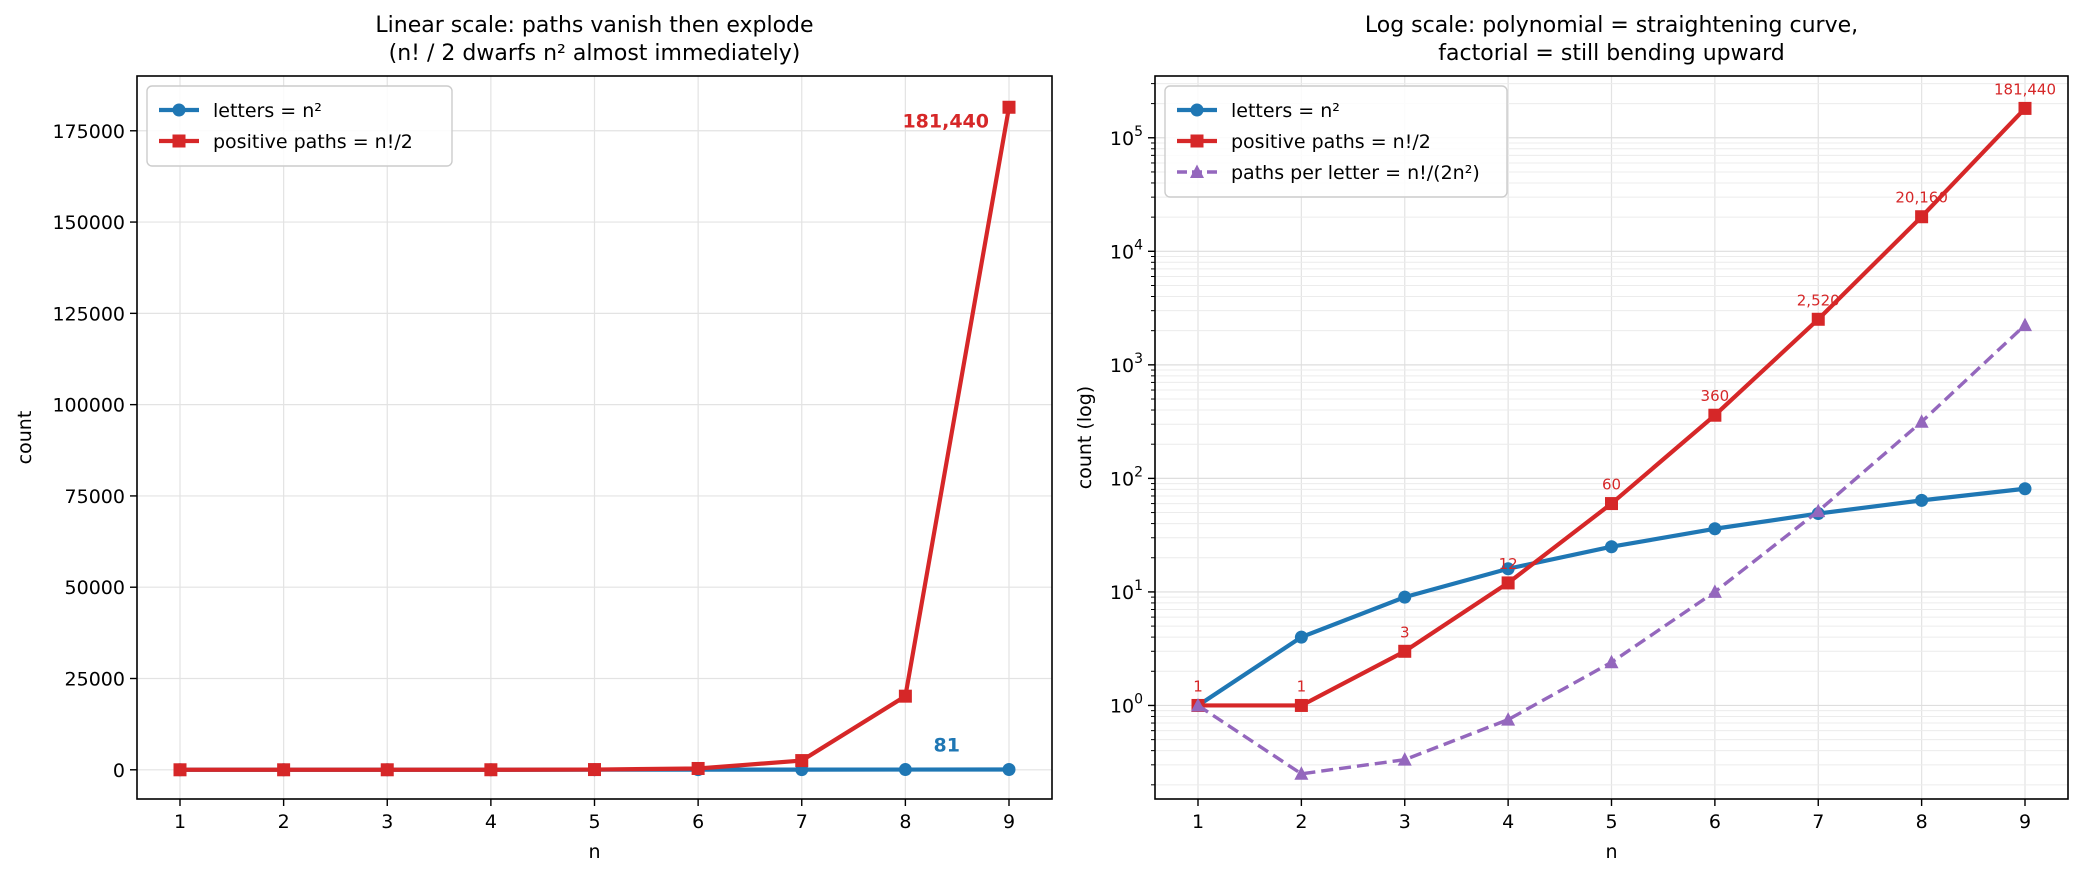 Image resolution: width=2083 pixels, height=877 pixels. Describe the element at coordinates (1085, 437) in the screenshot. I see `y-axis-label: count (log)` at that location.